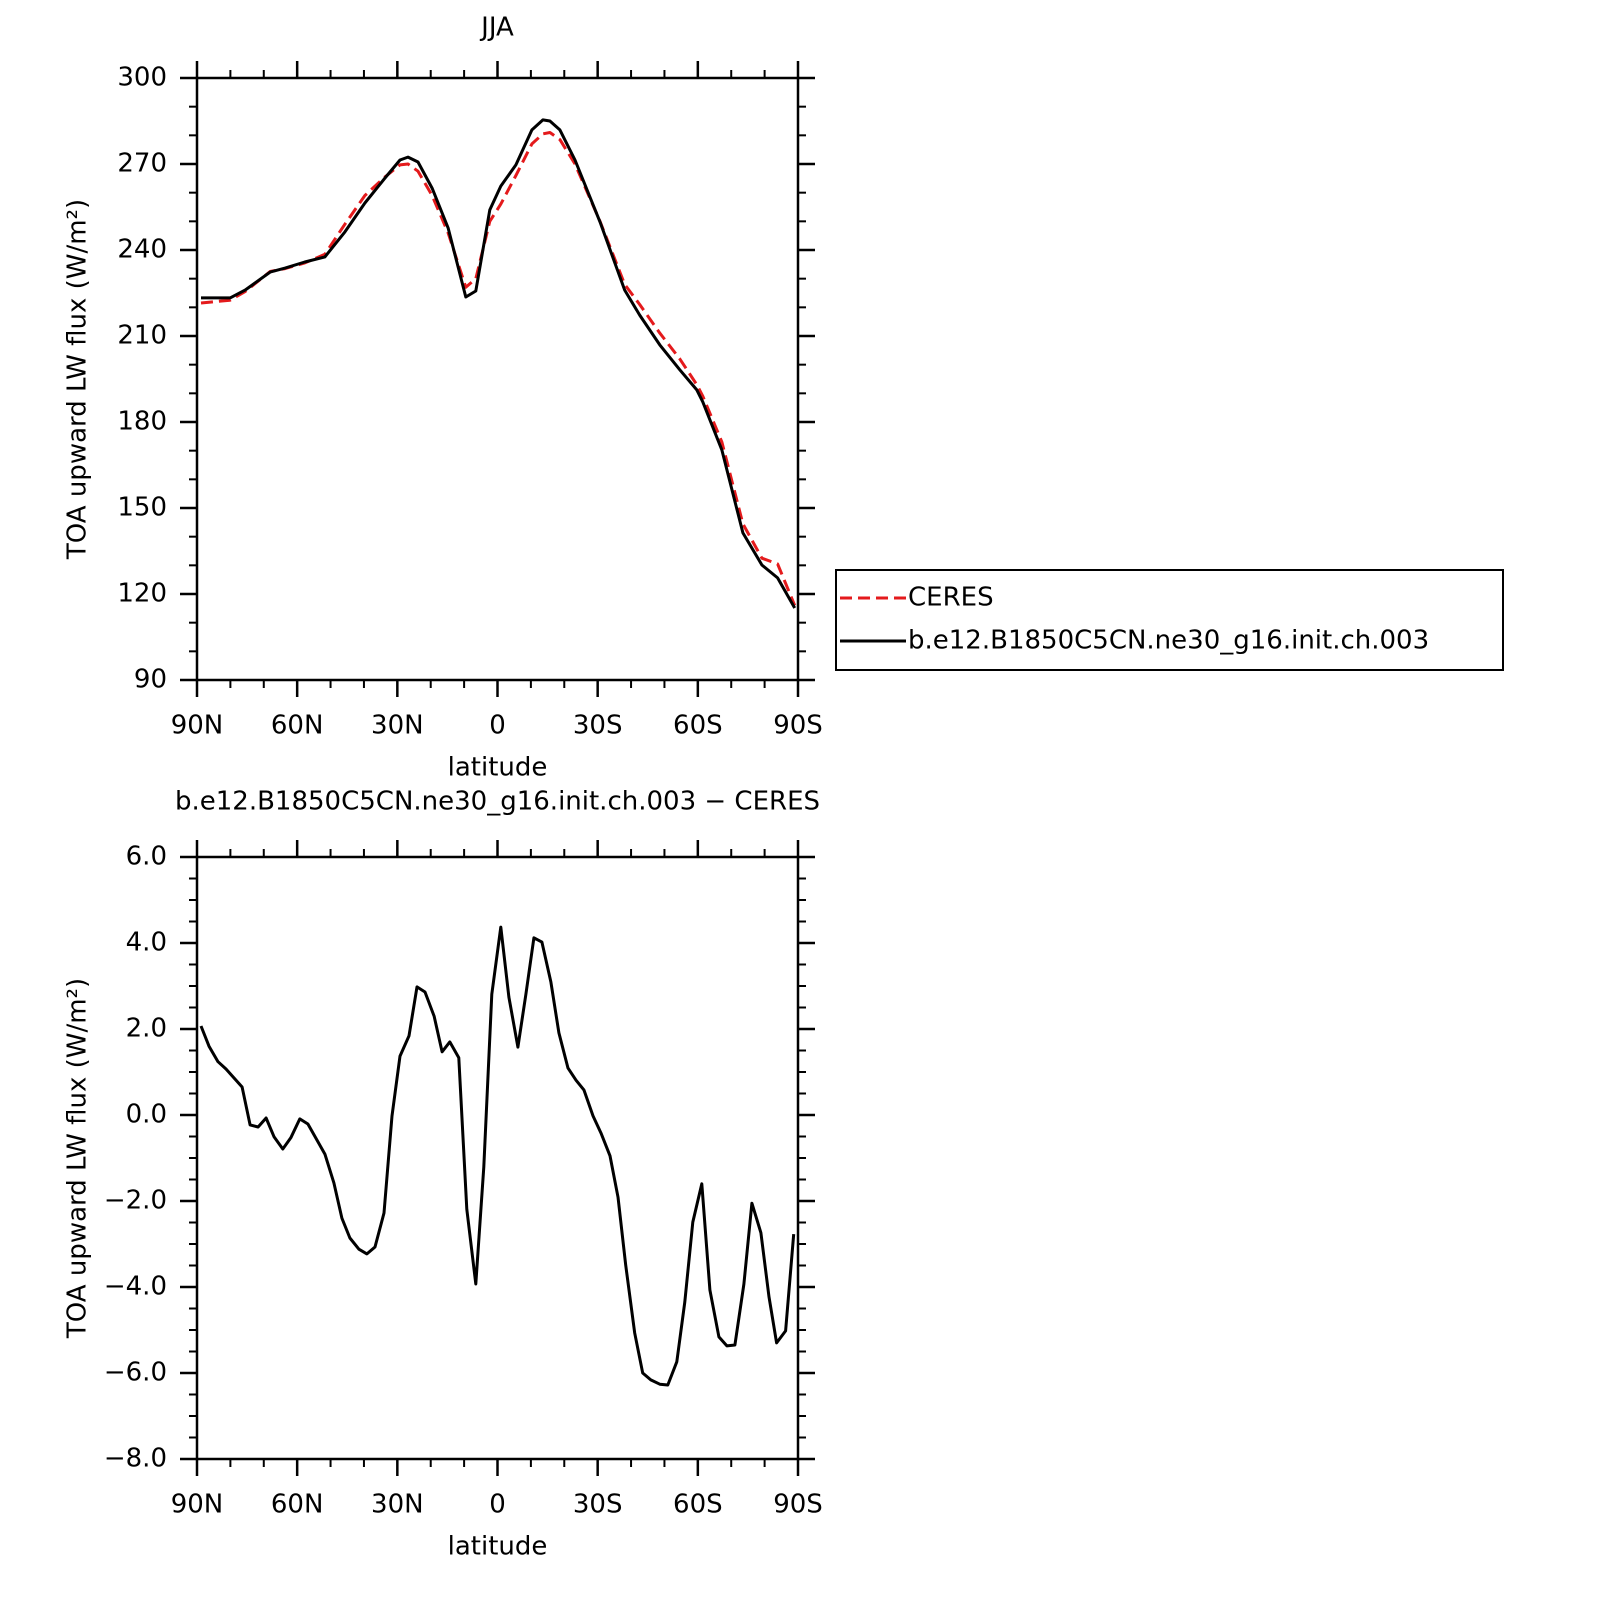 The height and width of the screenshot is (1602, 1602). I want to click on y-tick-label: 6.0, so click(146, 857).